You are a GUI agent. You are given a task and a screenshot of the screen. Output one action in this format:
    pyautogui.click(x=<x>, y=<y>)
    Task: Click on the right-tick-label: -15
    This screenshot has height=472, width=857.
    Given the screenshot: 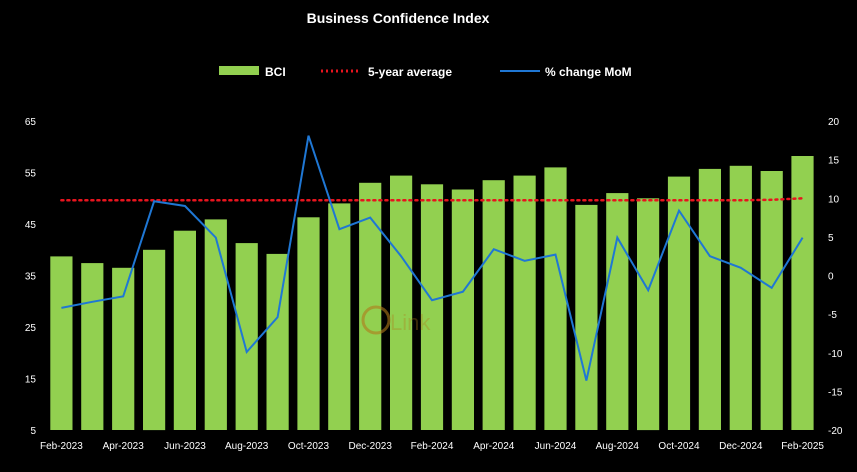 What is the action you would take?
    pyautogui.click(x=835, y=392)
    